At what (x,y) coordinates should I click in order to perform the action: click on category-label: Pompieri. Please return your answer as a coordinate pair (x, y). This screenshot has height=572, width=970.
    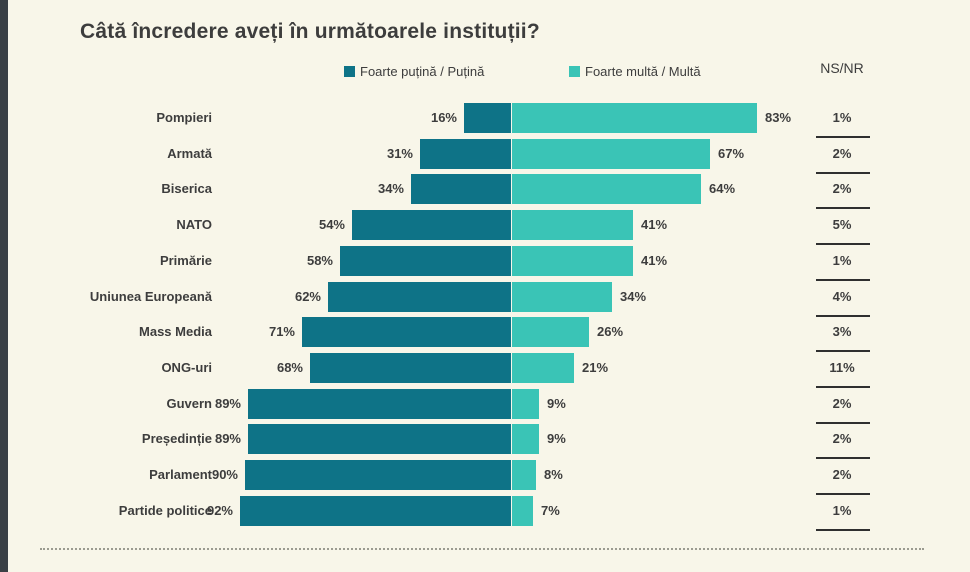
    Looking at the image, I should click on (184, 117).